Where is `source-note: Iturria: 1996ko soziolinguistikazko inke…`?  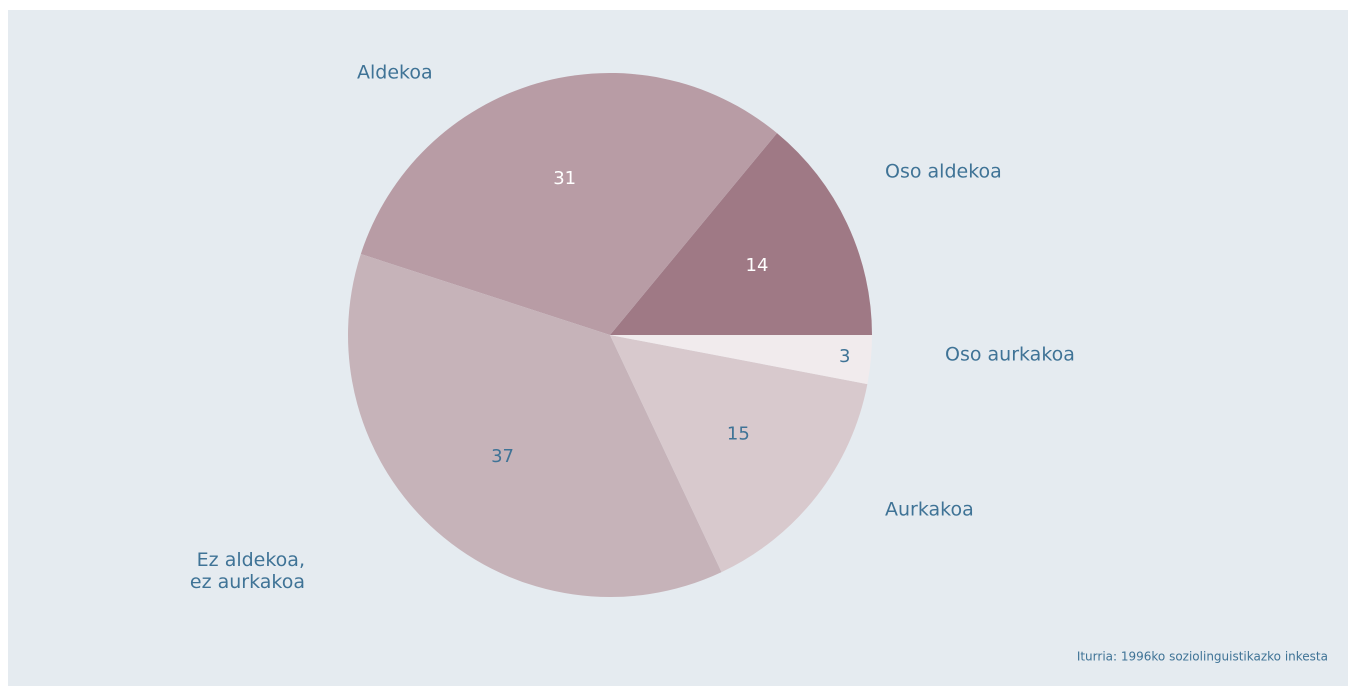 source-note: Iturria: 1996ko soziolinguistikazko inke… is located at coordinates (1202, 657).